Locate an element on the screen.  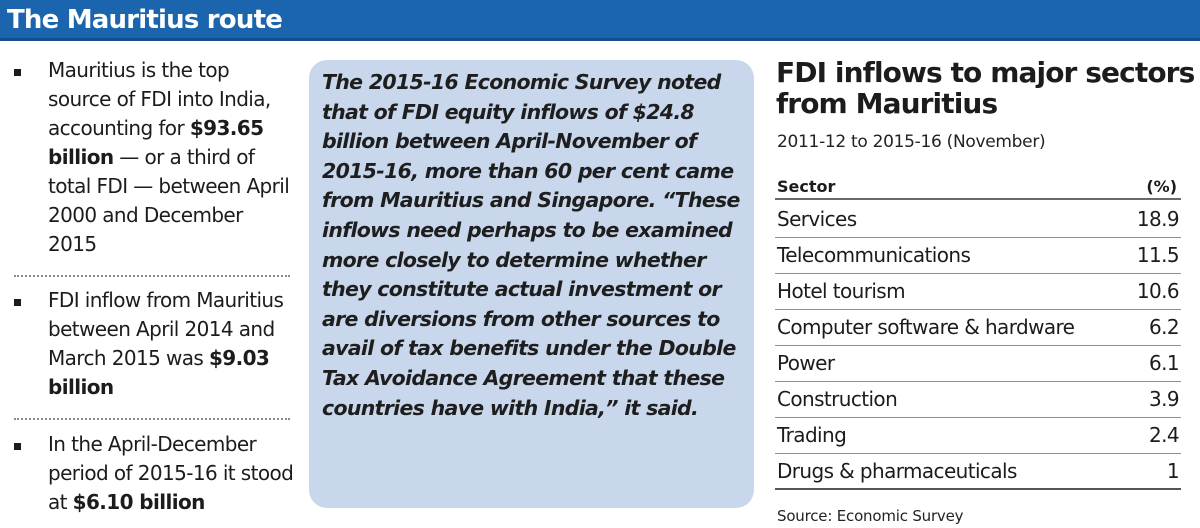
sector-cell: Hotel tourism is located at coordinates (841, 291).